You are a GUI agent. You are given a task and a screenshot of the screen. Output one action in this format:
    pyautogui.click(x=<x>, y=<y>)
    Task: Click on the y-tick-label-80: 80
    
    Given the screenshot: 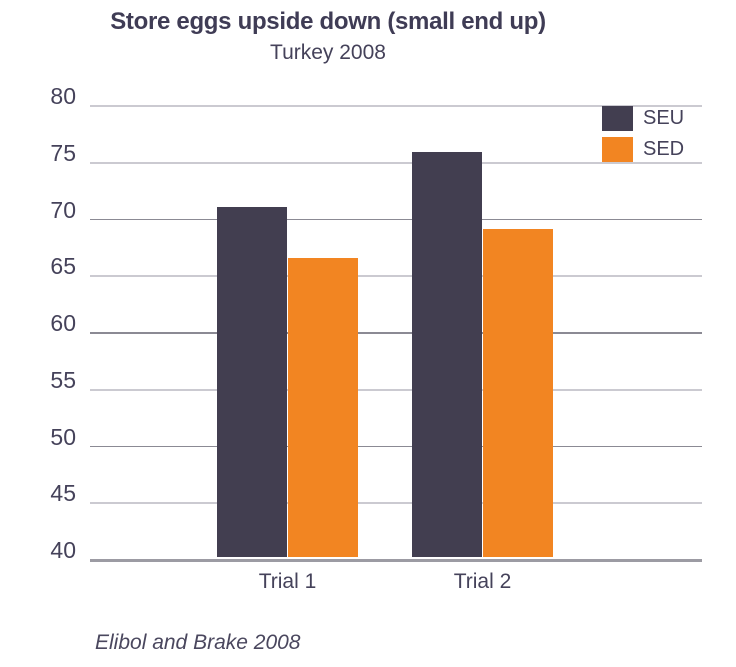 What is the action you would take?
    pyautogui.click(x=63, y=96)
    